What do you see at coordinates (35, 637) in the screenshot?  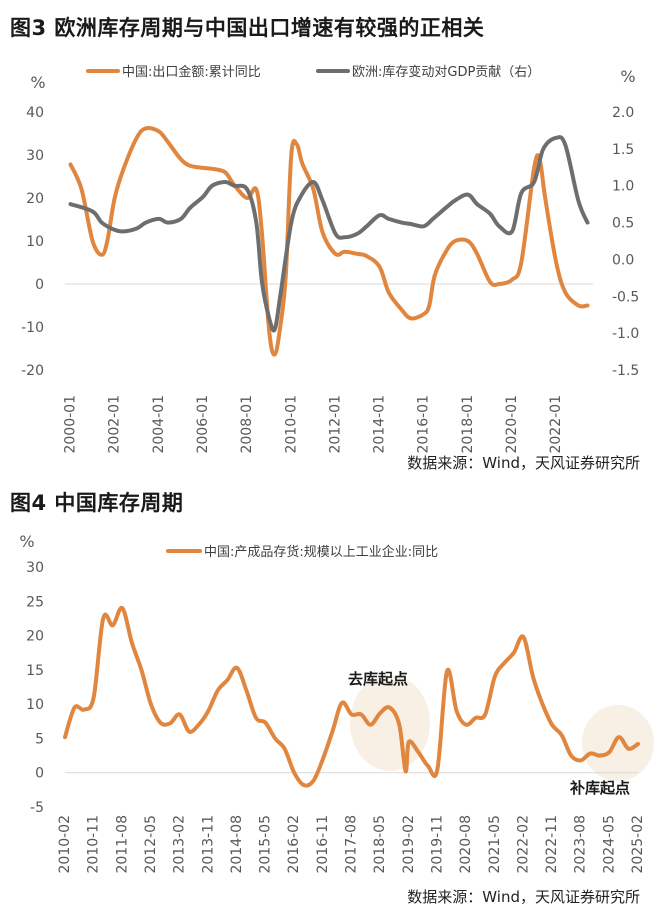 I see `y-tick-label: 20` at bounding box center [35, 637].